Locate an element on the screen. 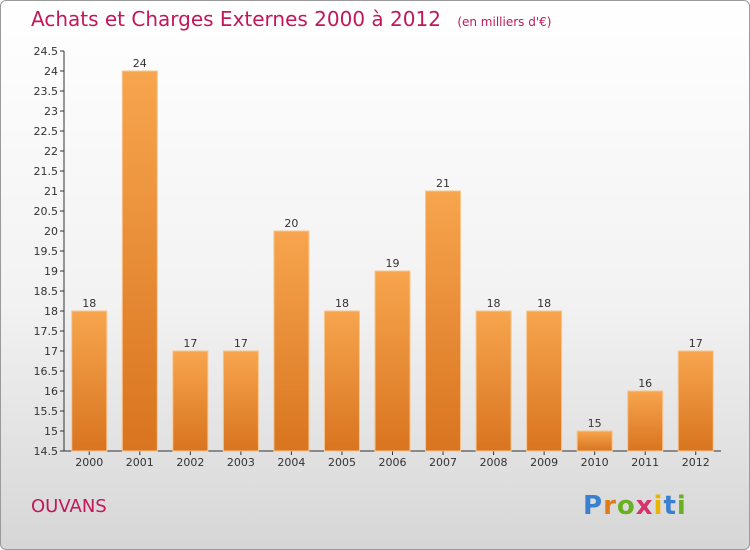 The height and width of the screenshot is (550, 750). y-tick-label: 17.5 is located at coordinates (46, 331).